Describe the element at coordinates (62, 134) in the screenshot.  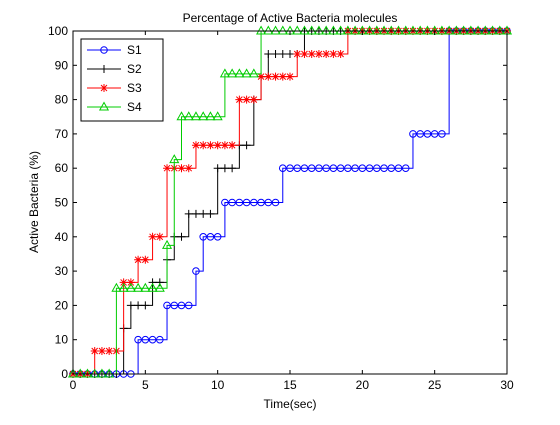
I see `y-tick-label: 70` at that location.